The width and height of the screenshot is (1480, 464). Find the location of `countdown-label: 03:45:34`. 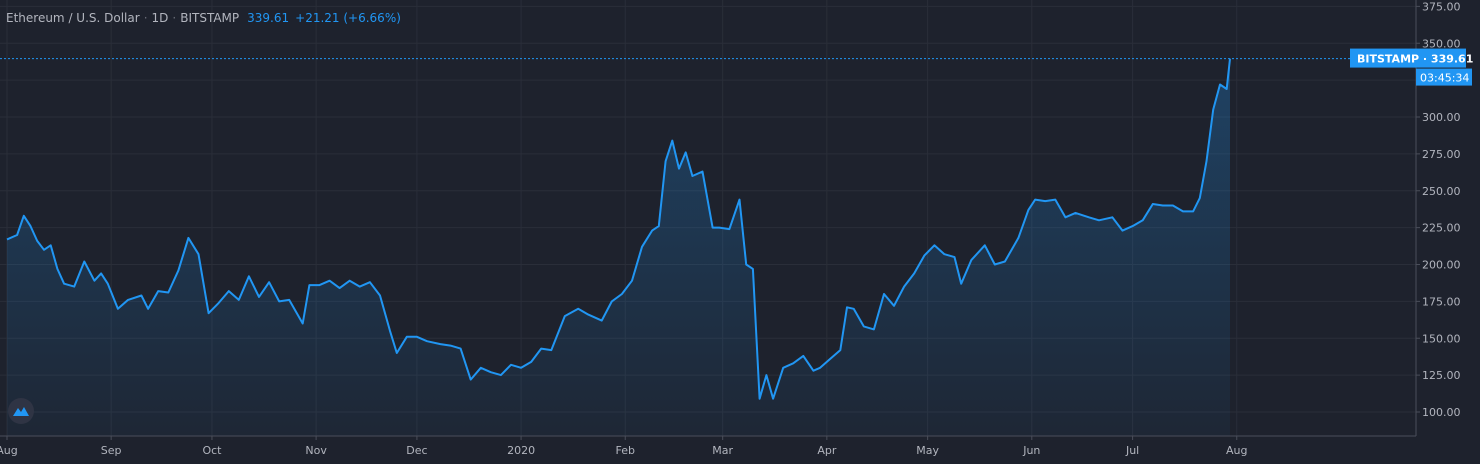

countdown-label: 03:45:34 is located at coordinates (1444, 78).